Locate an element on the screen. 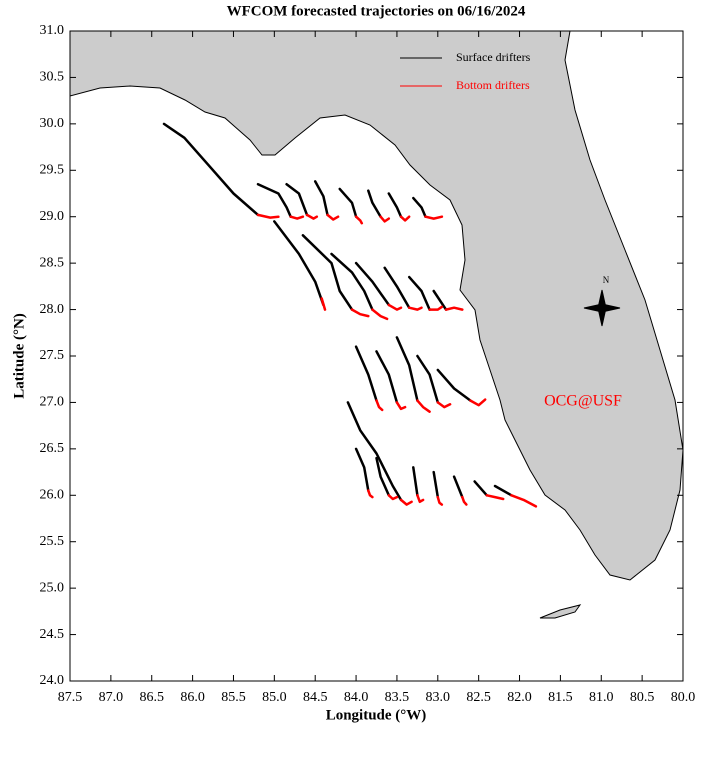 The width and height of the screenshot is (713, 761). y-tick-label: 30.0 is located at coordinates (52, 123).